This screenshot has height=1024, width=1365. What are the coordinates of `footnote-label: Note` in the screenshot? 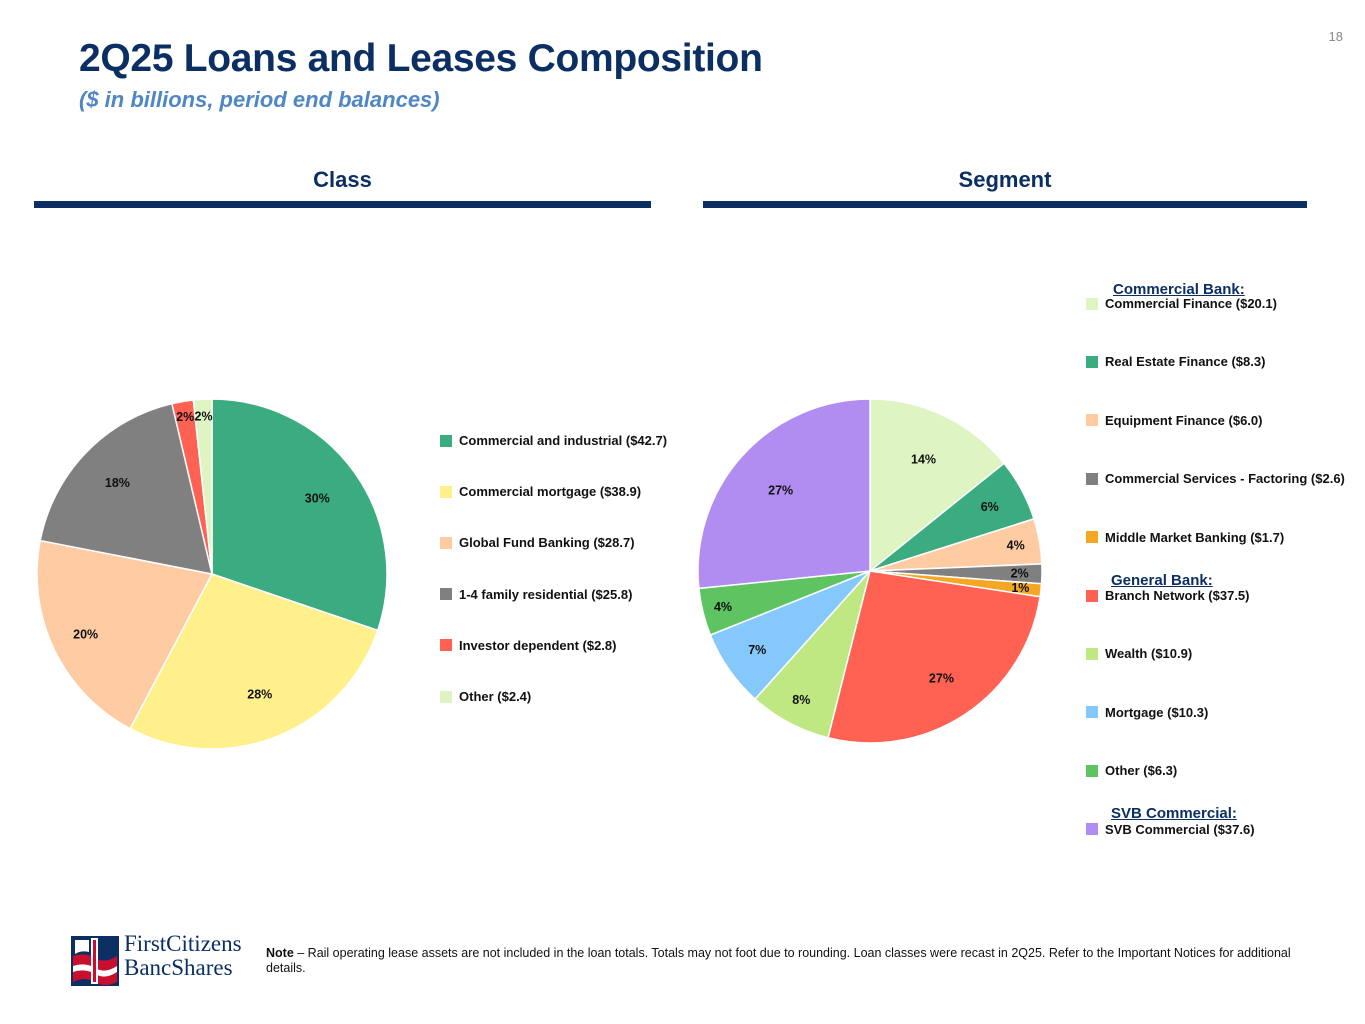 It's located at (280, 953).